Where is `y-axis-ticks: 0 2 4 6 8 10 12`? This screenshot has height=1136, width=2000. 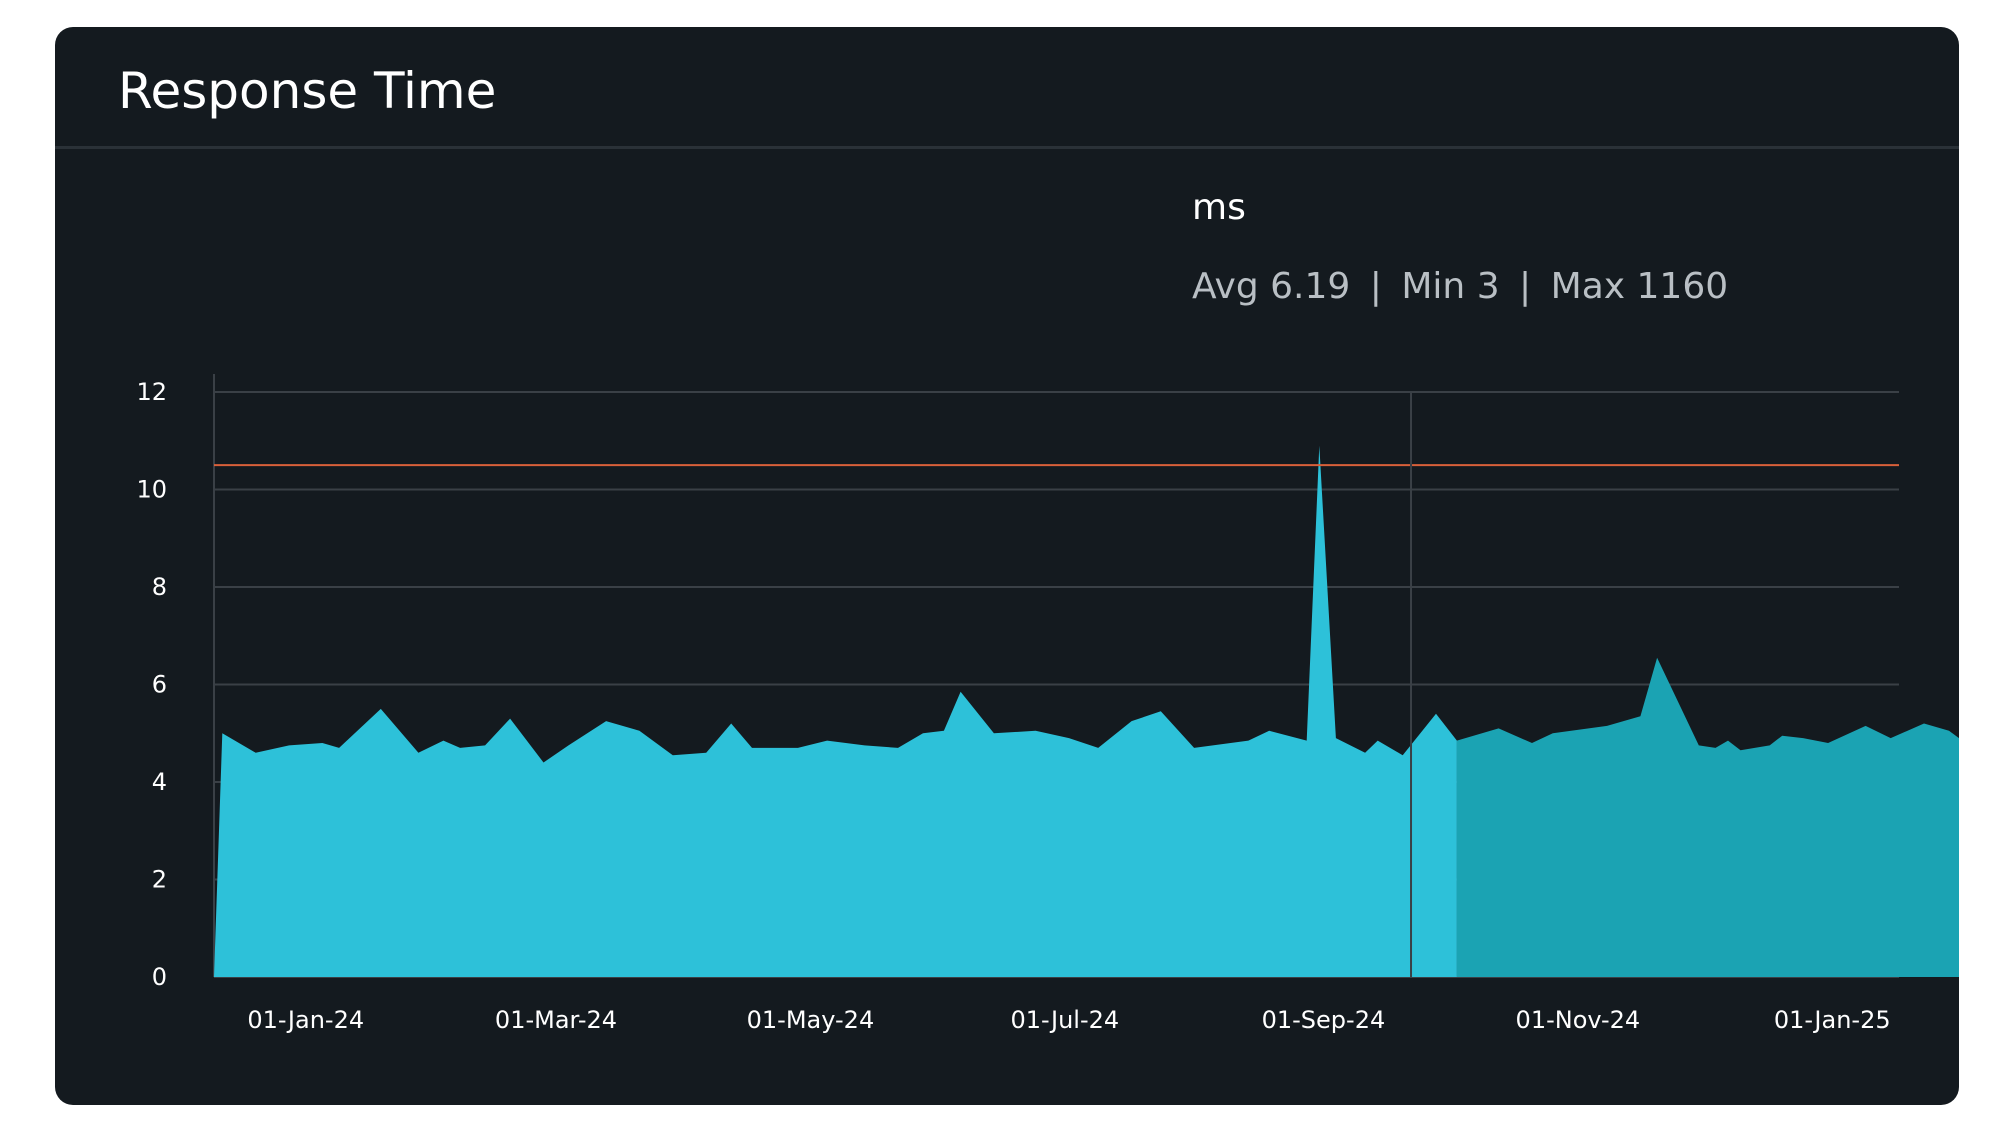 y-axis-ticks: 0 2 4 6 8 10 12 is located at coordinates (151, 684).